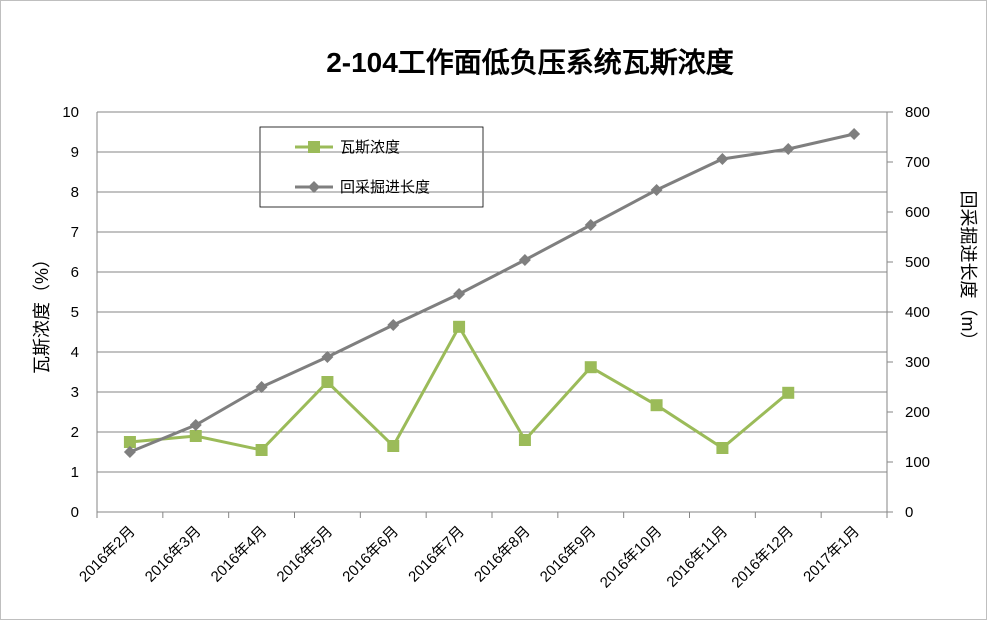 This screenshot has height=625, width=987. Describe the element at coordinates (917, 462) in the screenshot. I see `y2-tick-label: 100` at that location.